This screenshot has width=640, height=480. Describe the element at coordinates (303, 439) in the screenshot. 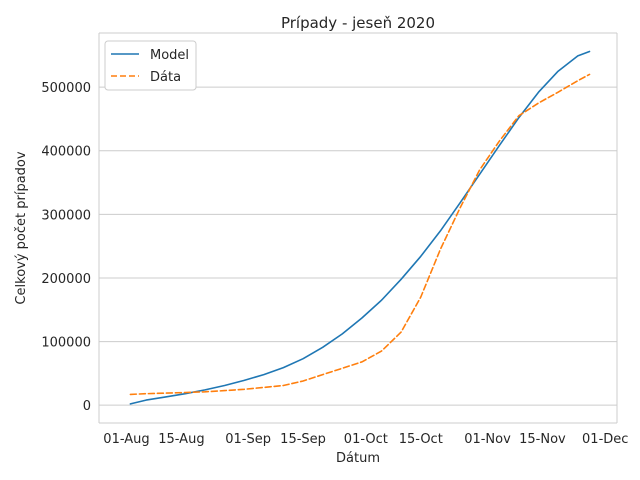

I see `x-tick-label: 15-Sep` at that location.